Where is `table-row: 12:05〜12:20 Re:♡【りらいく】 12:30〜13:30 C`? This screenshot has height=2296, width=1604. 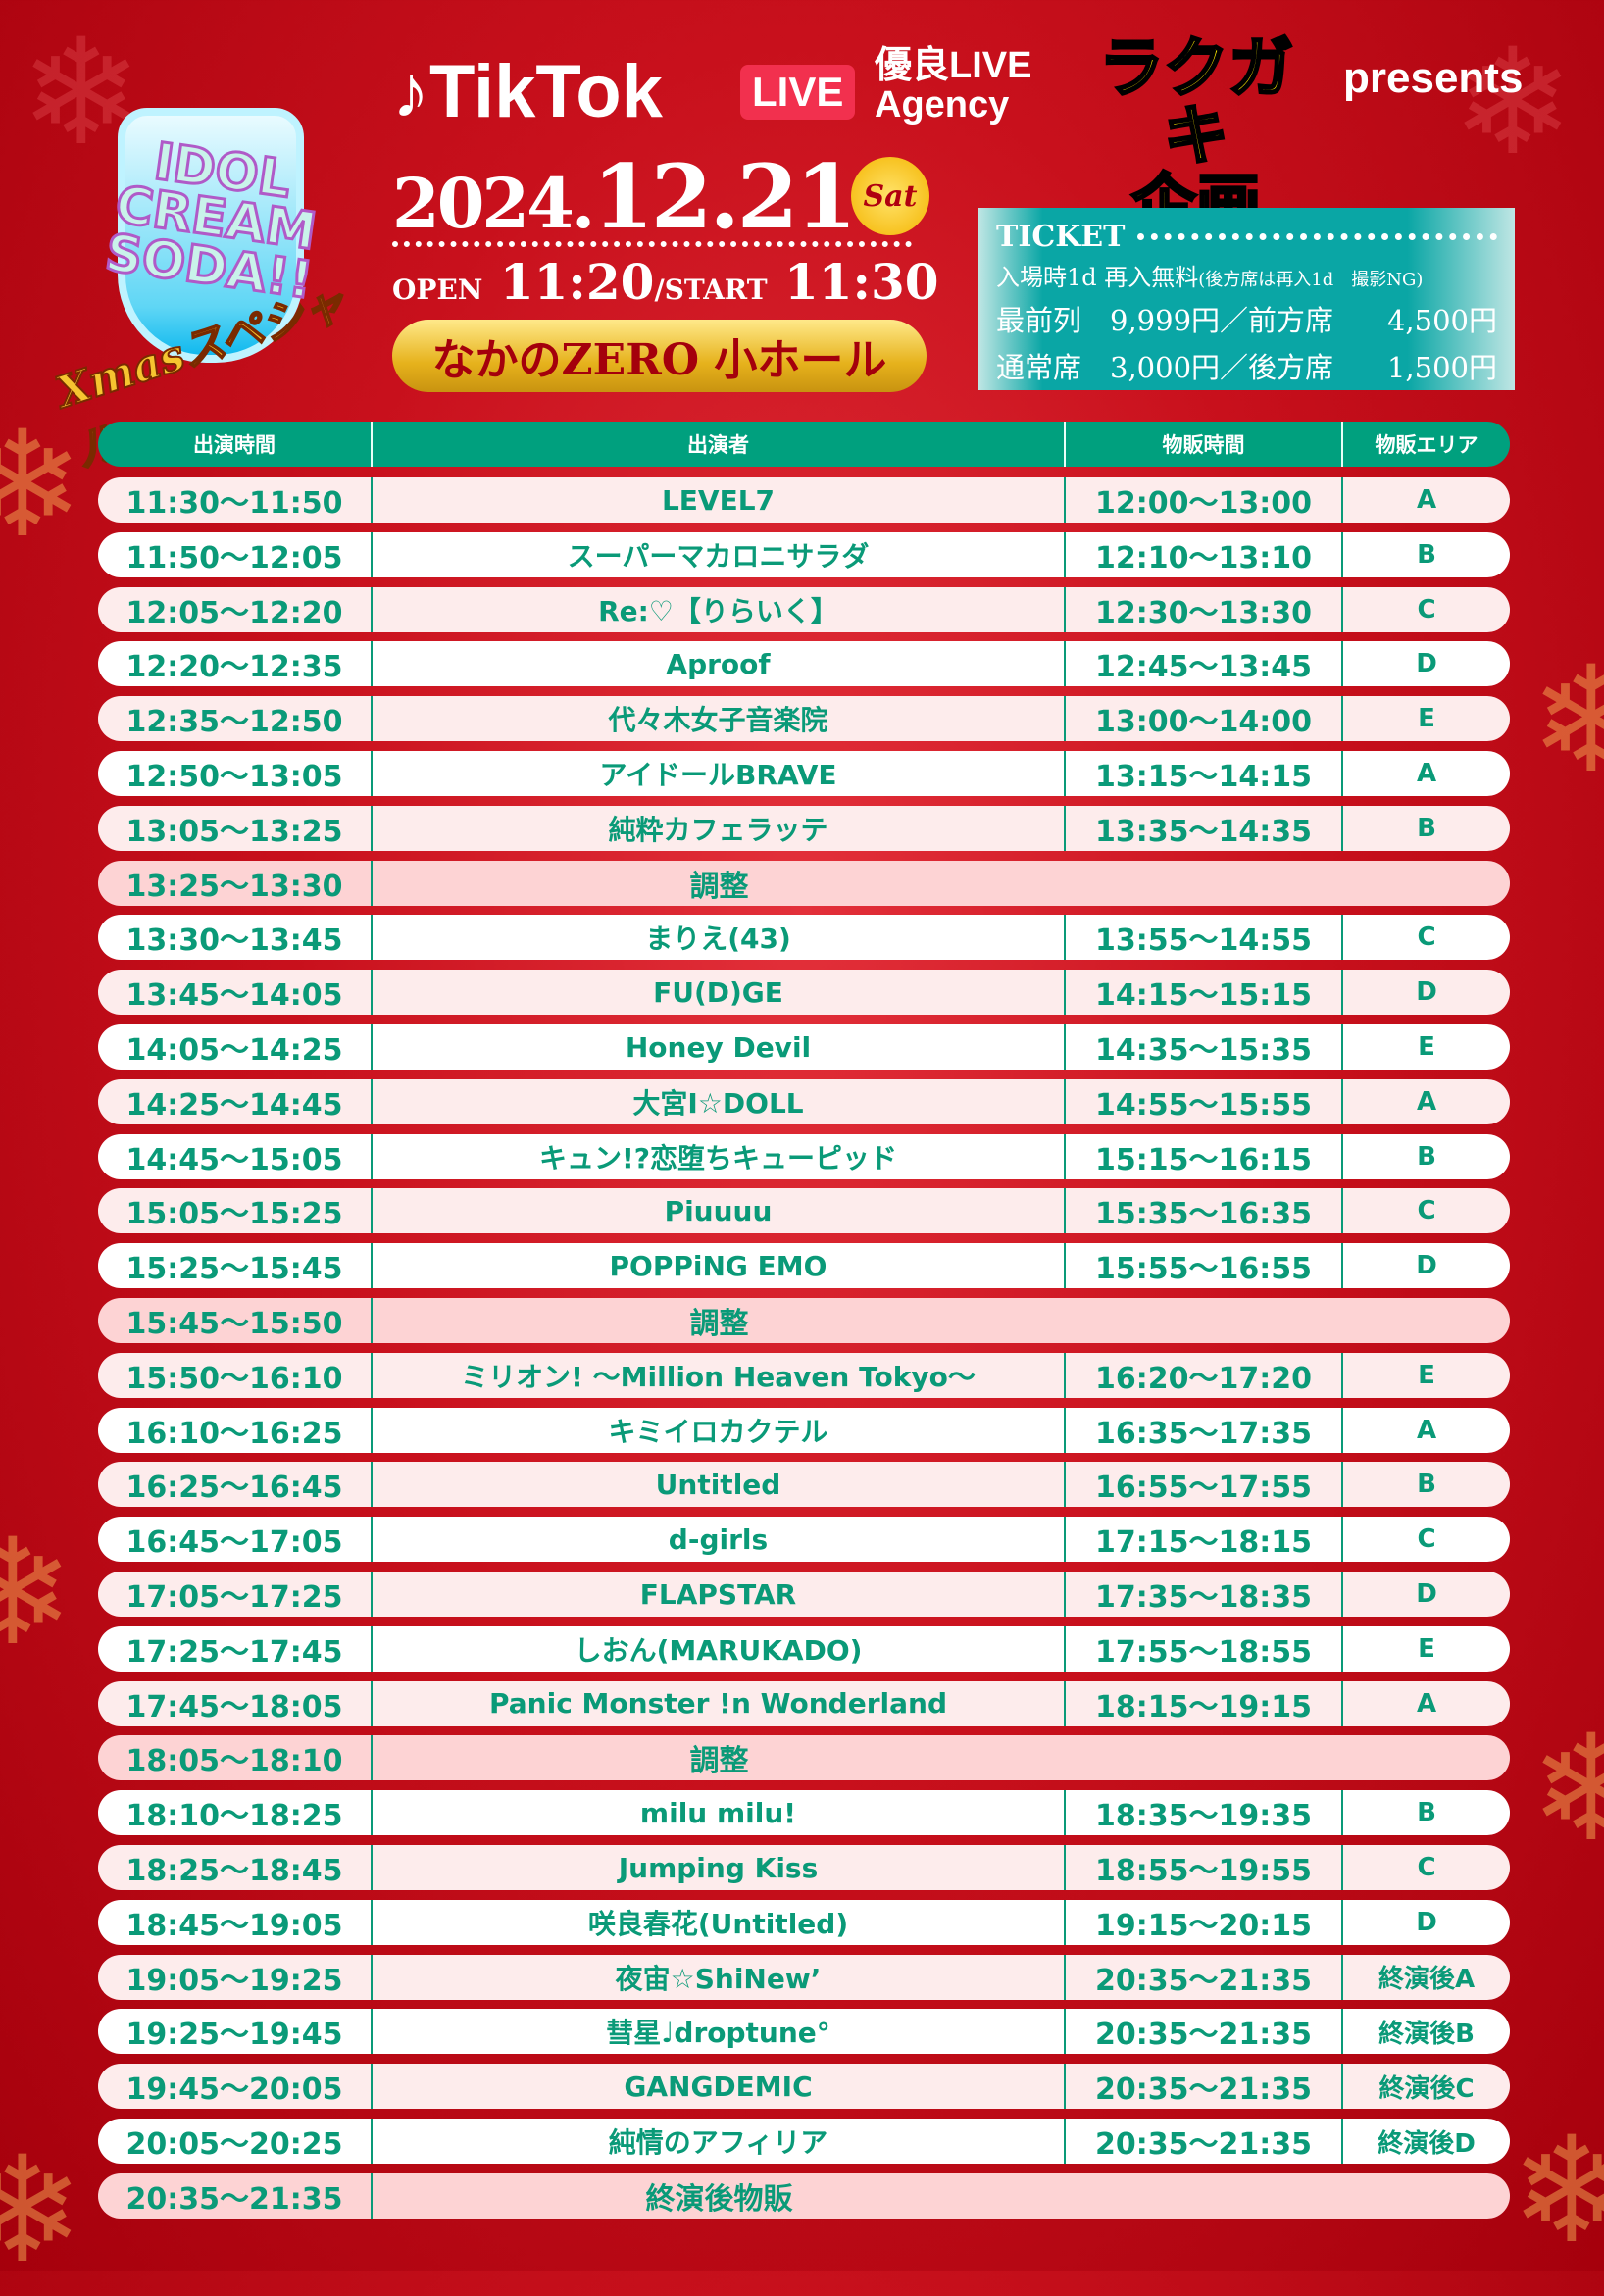 table-row: 12:05〜12:20 Re:♡【りらいく】 12:30〜13:30 C is located at coordinates (804, 609).